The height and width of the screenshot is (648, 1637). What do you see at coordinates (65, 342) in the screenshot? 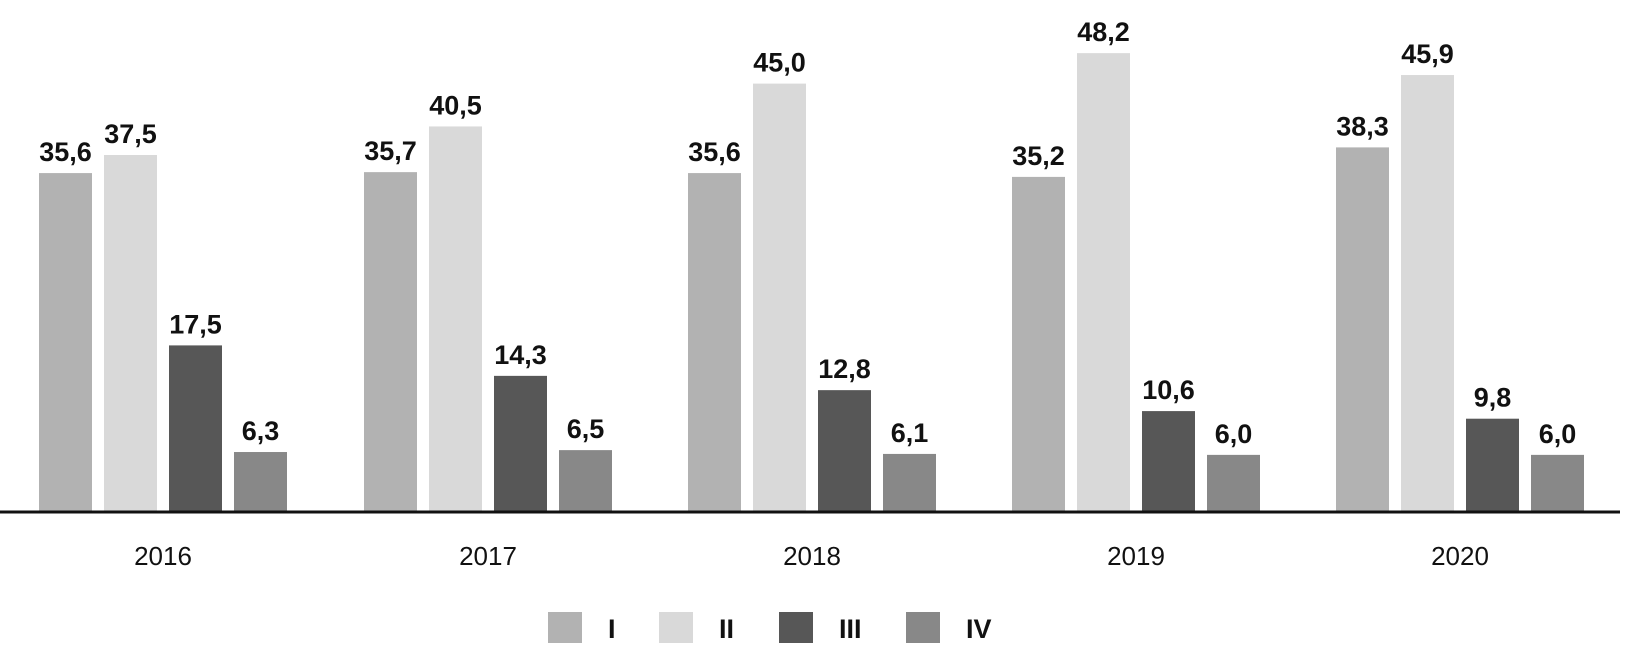
I see `bar-2016-series-I` at bounding box center [65, 342].